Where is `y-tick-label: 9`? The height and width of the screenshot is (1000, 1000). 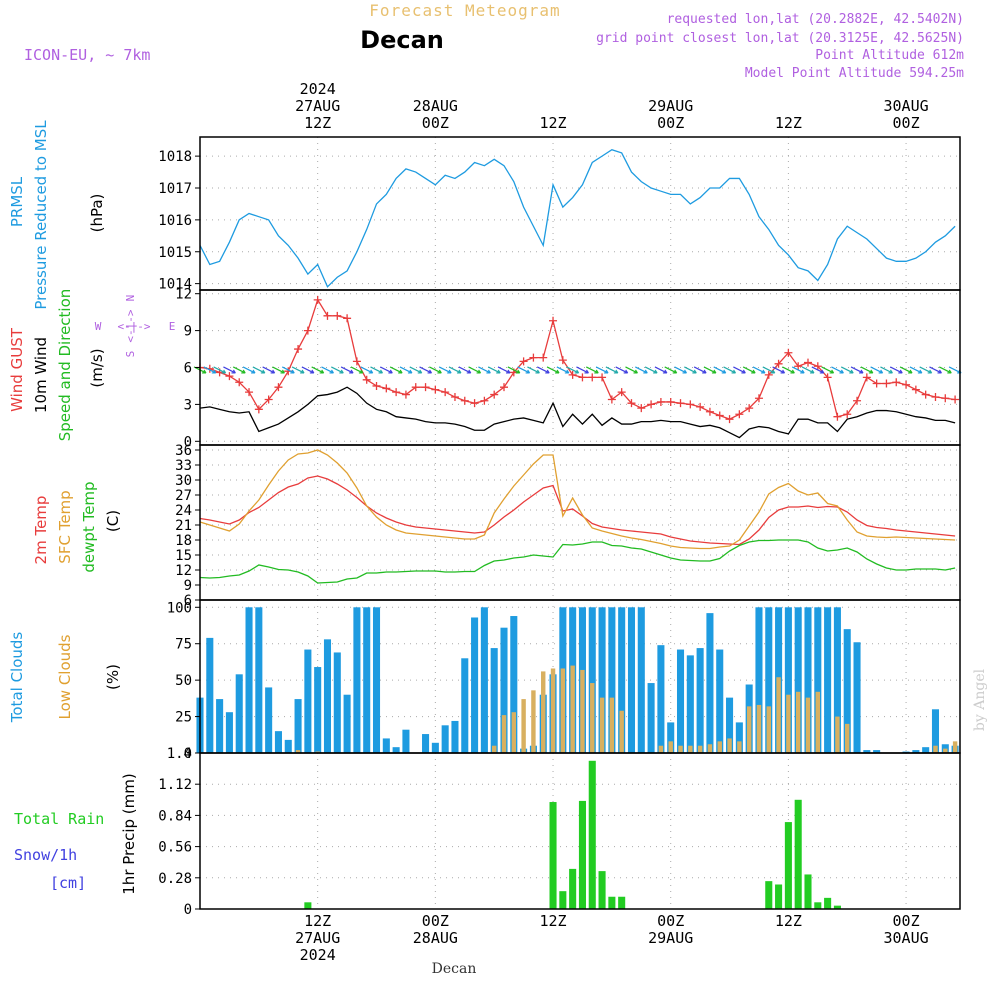
y-tick-label: 9 is located at coordinates (188, 332).